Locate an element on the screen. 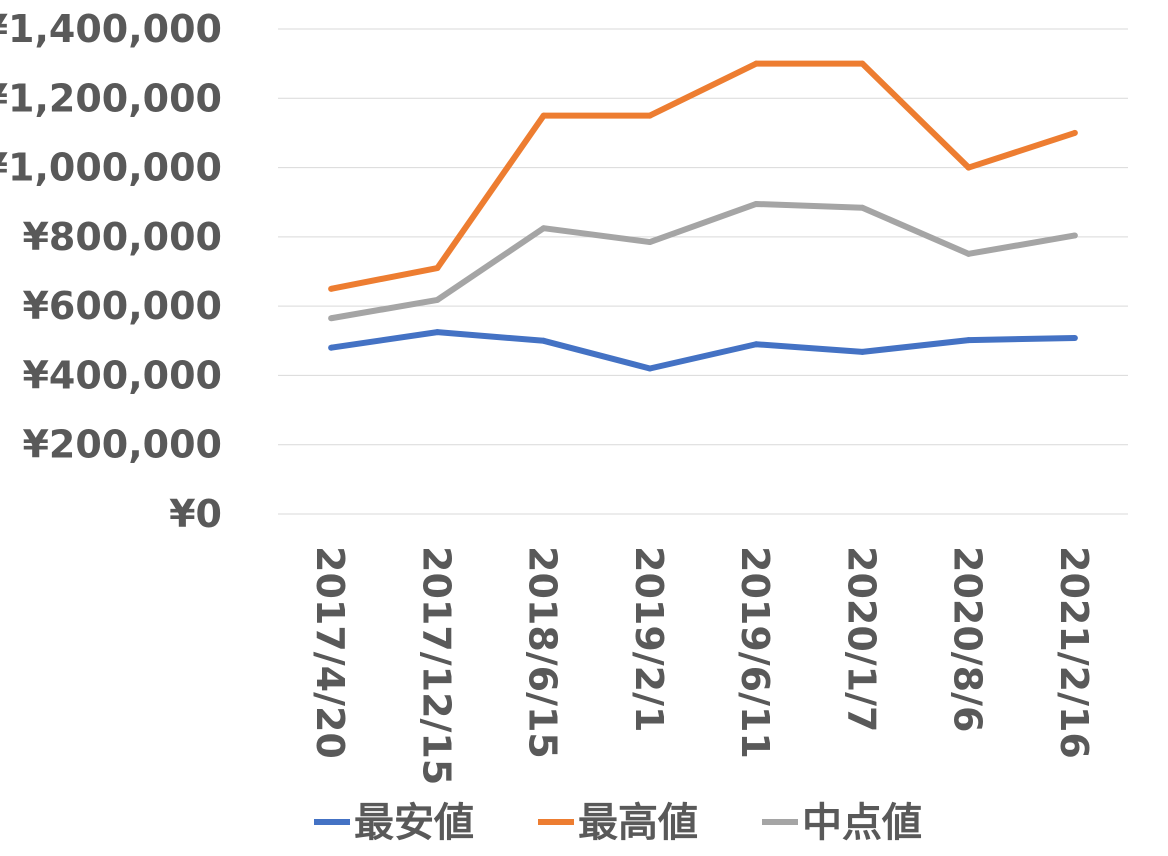 The width and height of the screenshot is (1168, 856). y-tick-label: ¥200,000 is located at coordinates (122, 445).